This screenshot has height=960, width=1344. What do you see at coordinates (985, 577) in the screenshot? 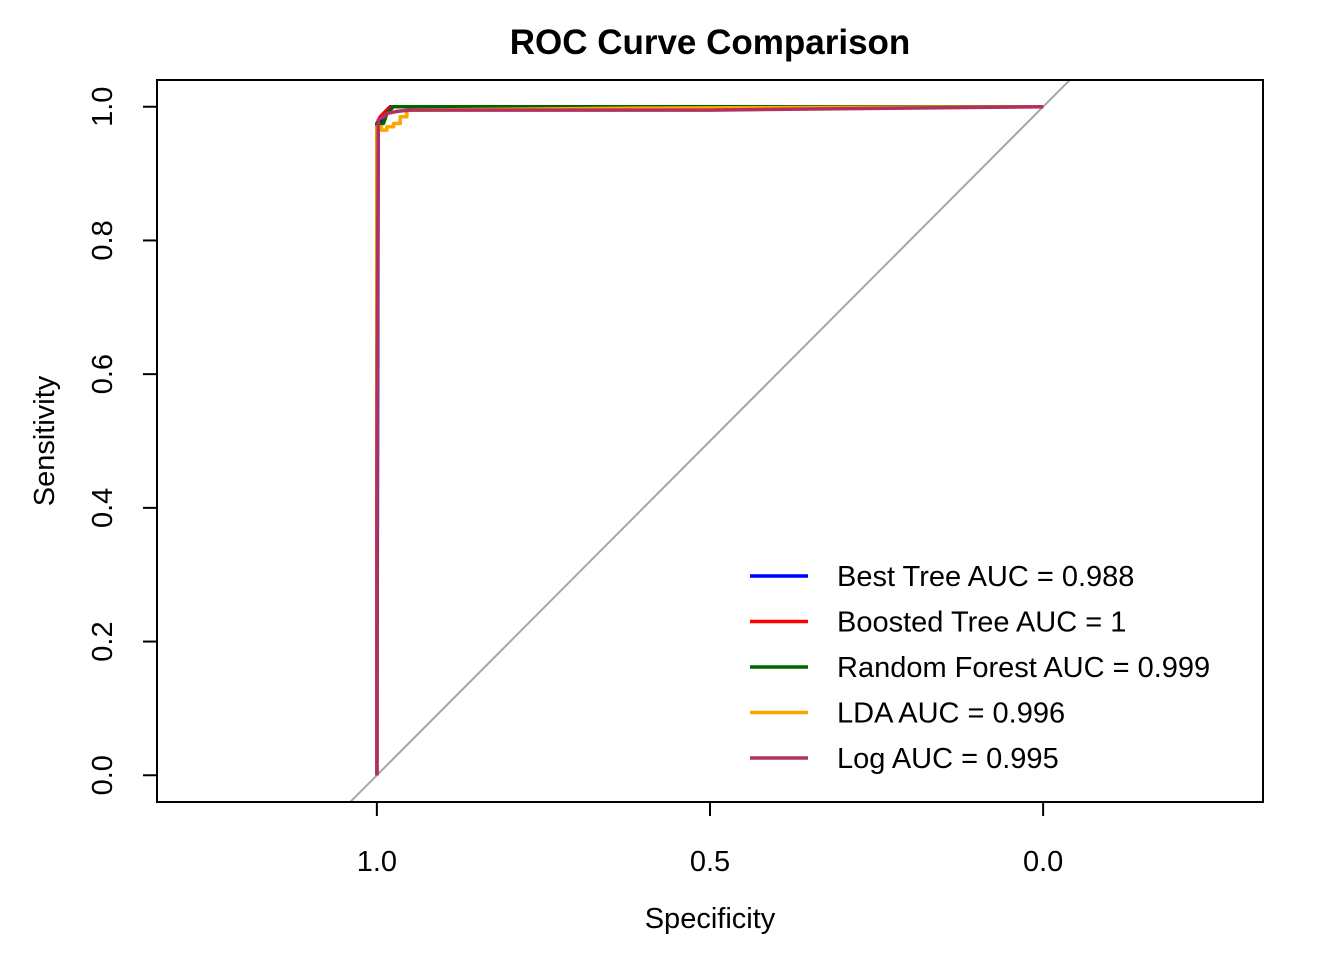
I see `legend-label-1: Best Tree AUC = 0.988` at bounding box center [985, 577].